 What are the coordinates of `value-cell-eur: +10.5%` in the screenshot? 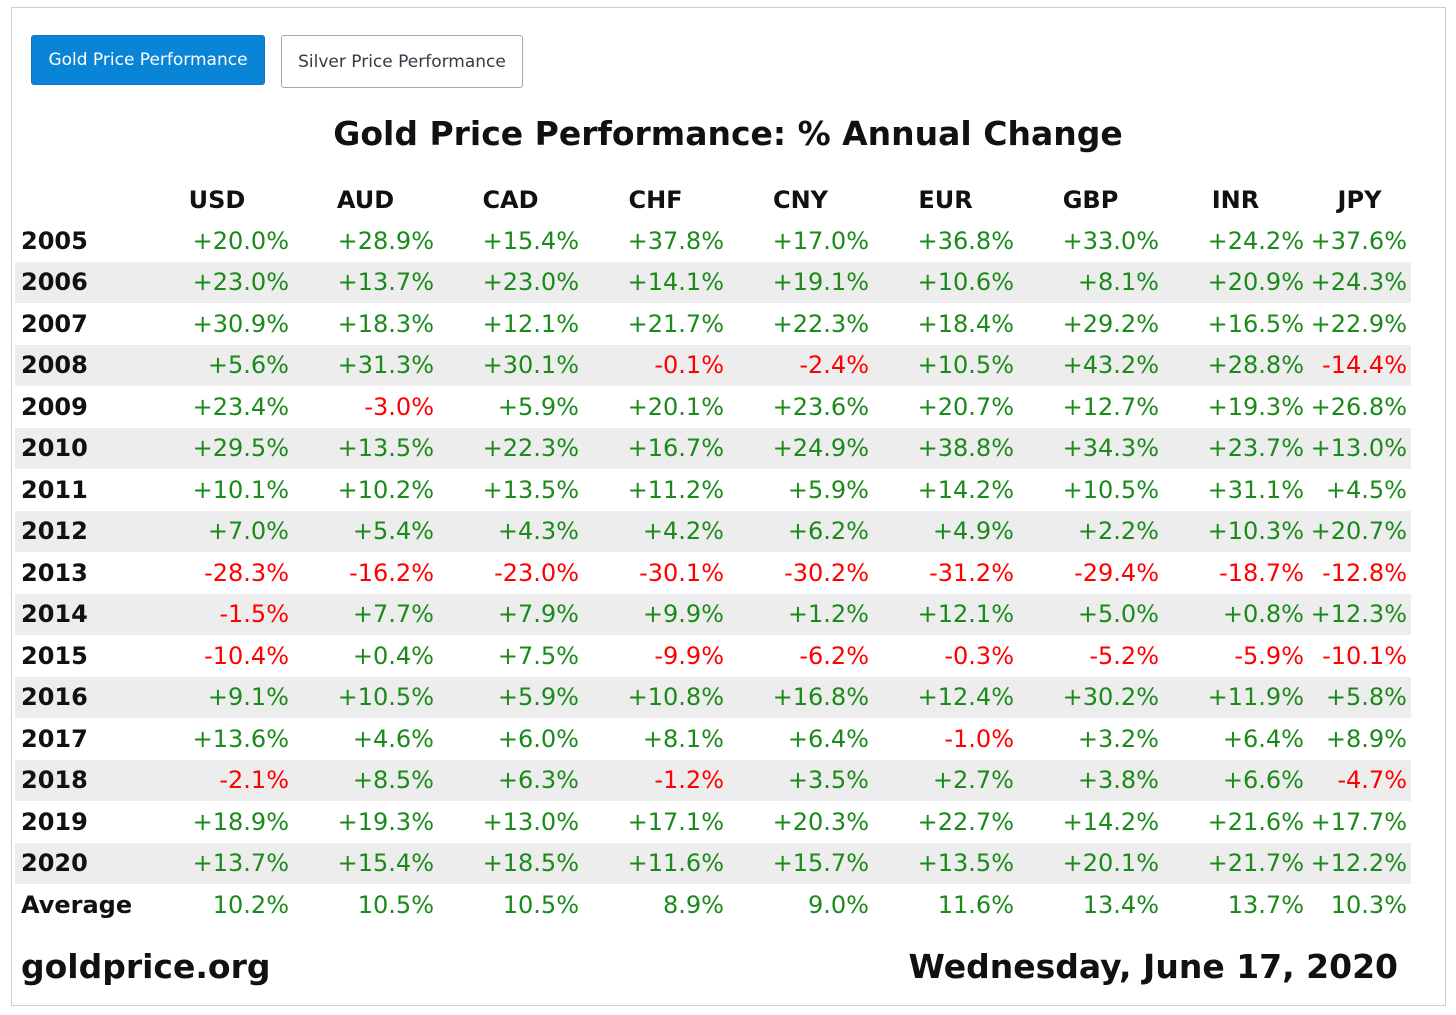 It's located at (945, 365).